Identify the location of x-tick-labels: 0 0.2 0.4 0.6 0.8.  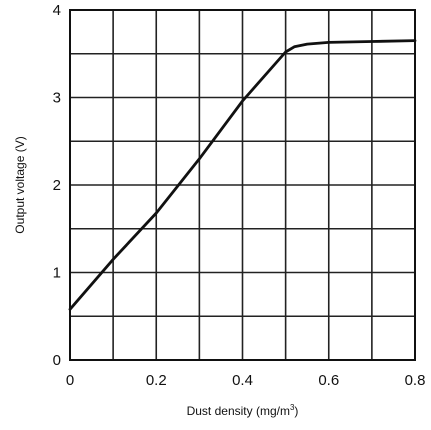
(246, 380).